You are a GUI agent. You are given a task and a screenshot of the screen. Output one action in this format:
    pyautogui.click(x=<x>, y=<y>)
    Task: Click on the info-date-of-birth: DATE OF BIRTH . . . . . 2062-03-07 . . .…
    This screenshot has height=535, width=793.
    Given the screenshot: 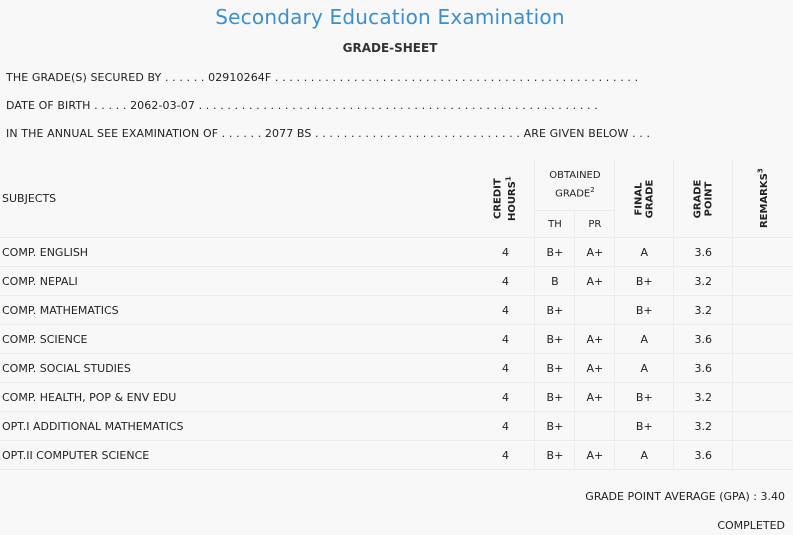 What is the action you would take?
    pyautogui.click(x=302, y=105)
    